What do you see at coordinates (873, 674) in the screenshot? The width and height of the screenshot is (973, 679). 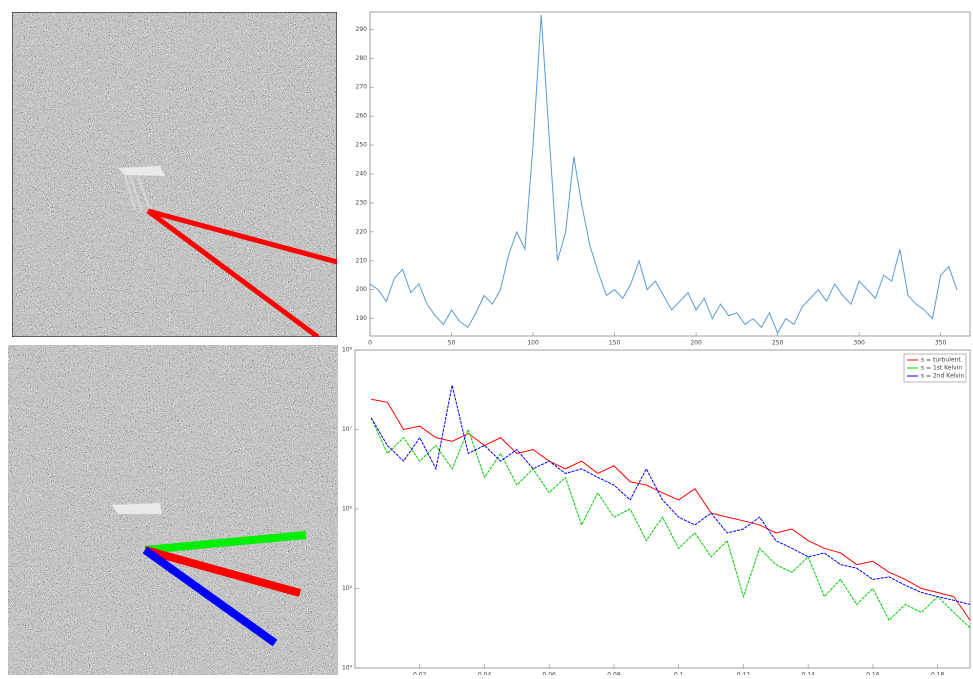 I see `x-tick-label: 0.16` at bounding box center [873, 674].